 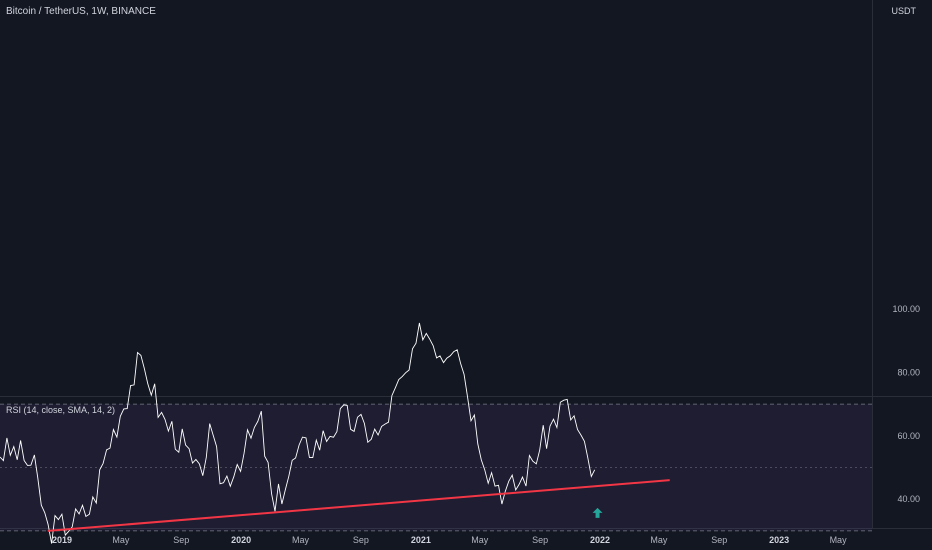 I want to click on time-tick-label: 2021, so click(x=421, y=540).